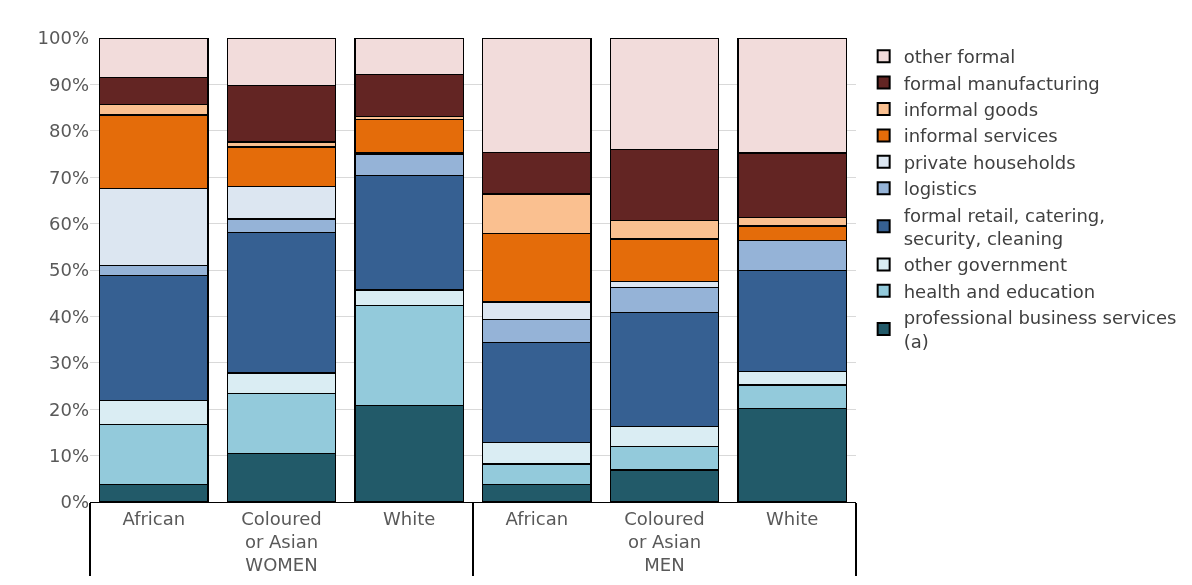 This screenshot has height=585, width=1192. Describe the element at coordinates (1040, 329) in the screenshot. I see `legend-label: professional business services (a)` at that location.